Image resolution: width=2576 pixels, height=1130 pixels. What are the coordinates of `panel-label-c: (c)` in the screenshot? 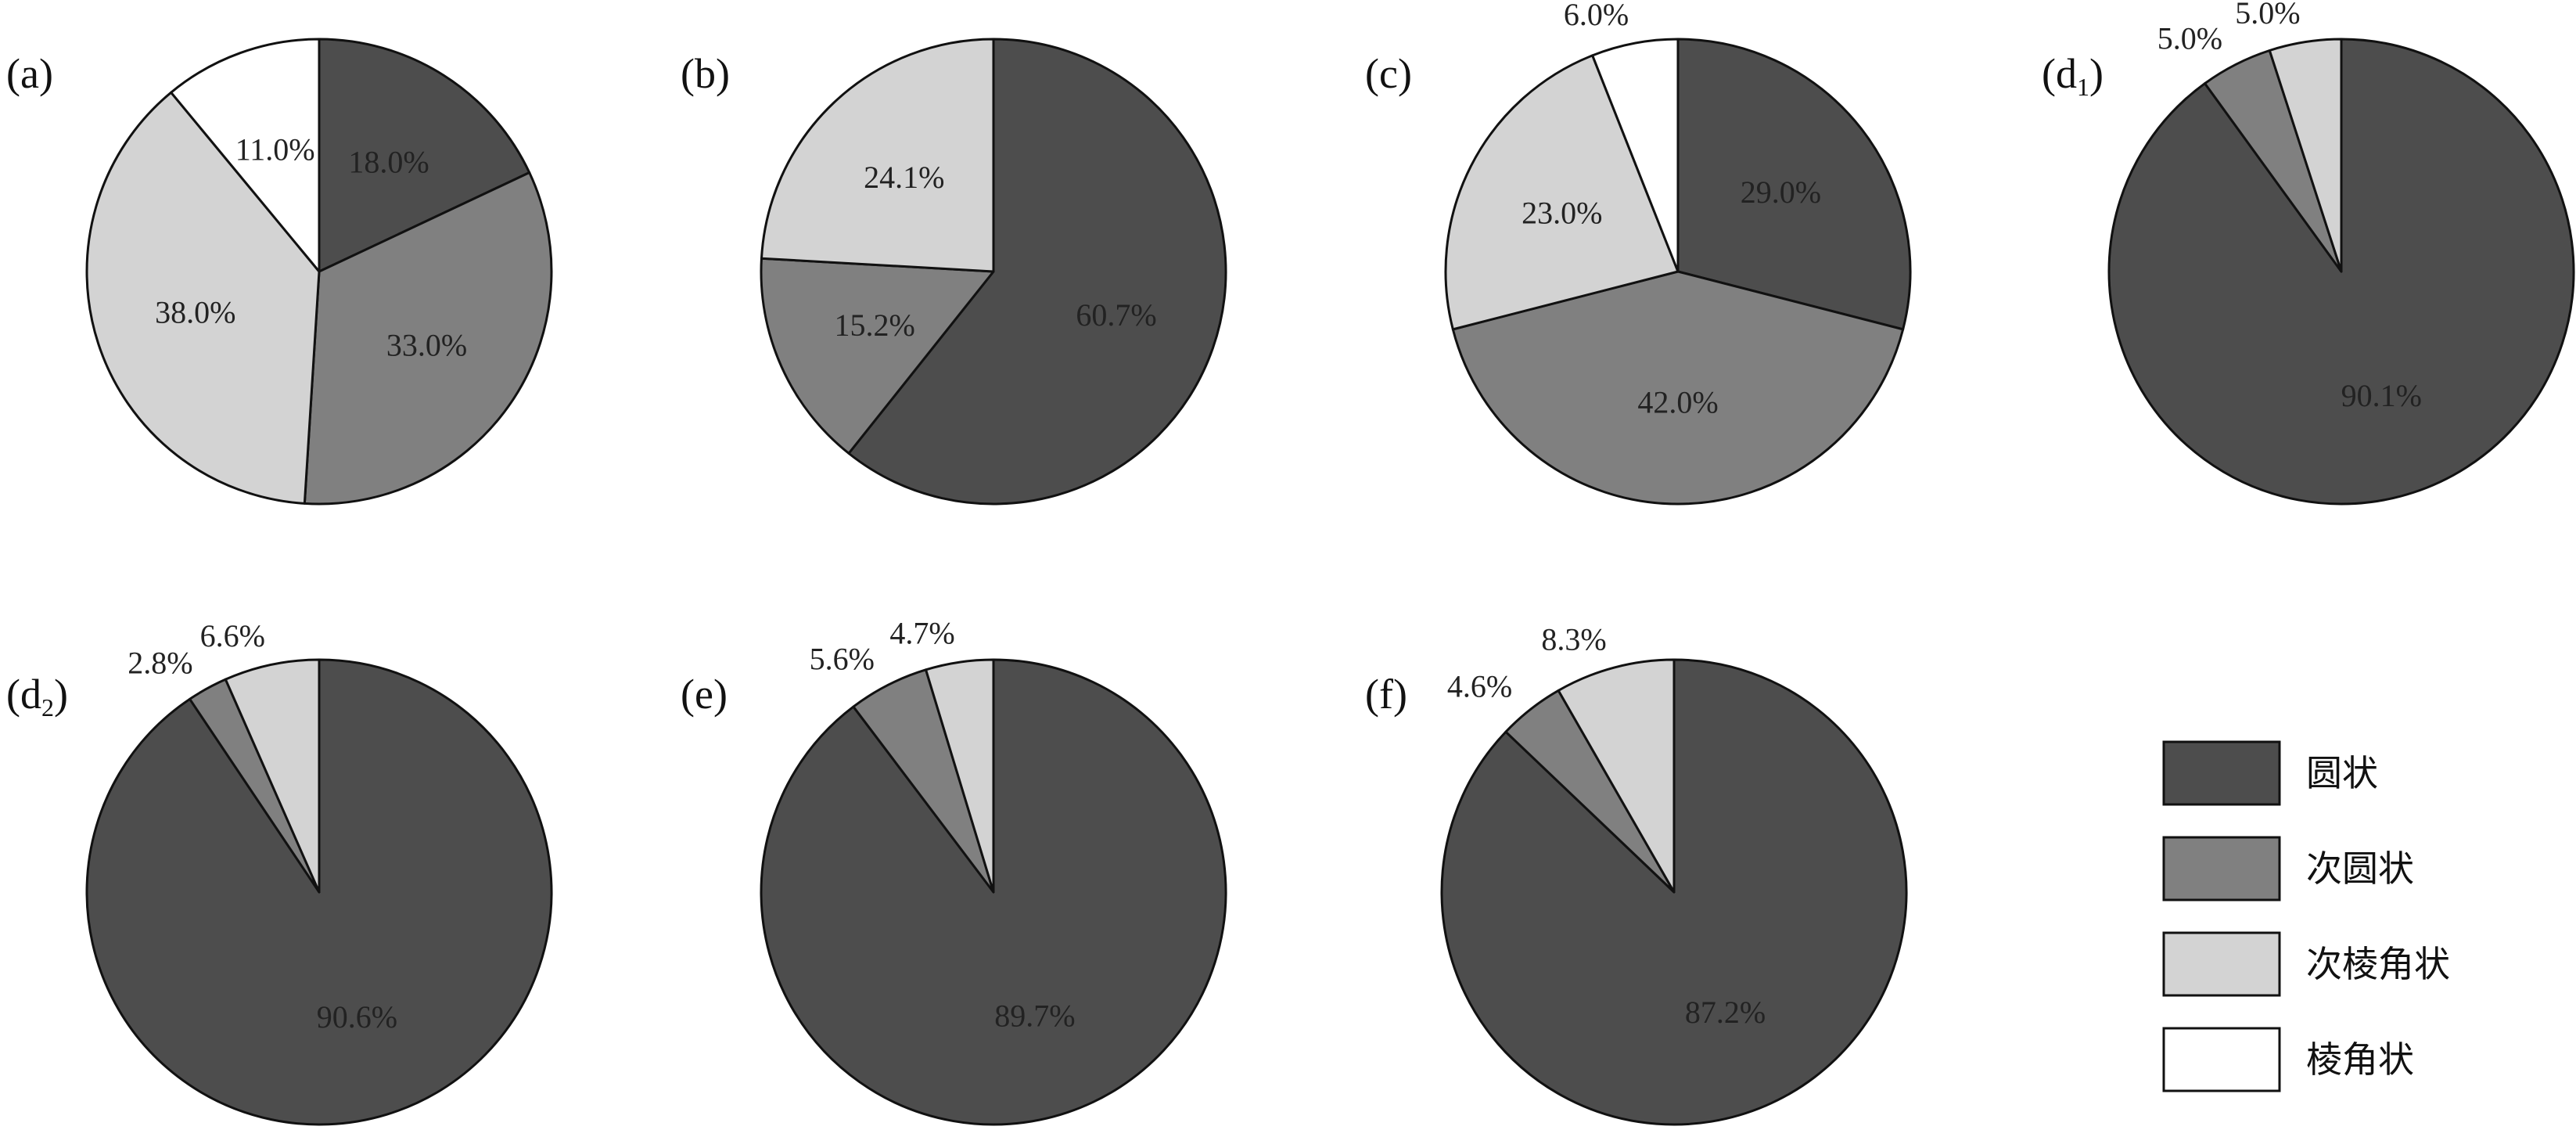 It's located at (1389, 73).